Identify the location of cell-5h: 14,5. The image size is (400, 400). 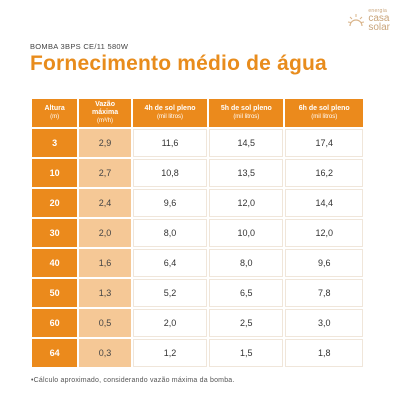
(246, 143).